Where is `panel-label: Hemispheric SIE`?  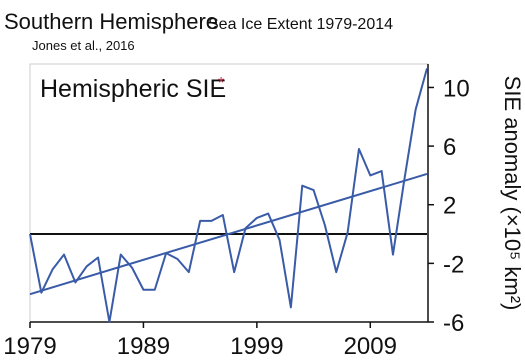
panel-label: Hemispheric SIE is located at coordinates (133, 89).